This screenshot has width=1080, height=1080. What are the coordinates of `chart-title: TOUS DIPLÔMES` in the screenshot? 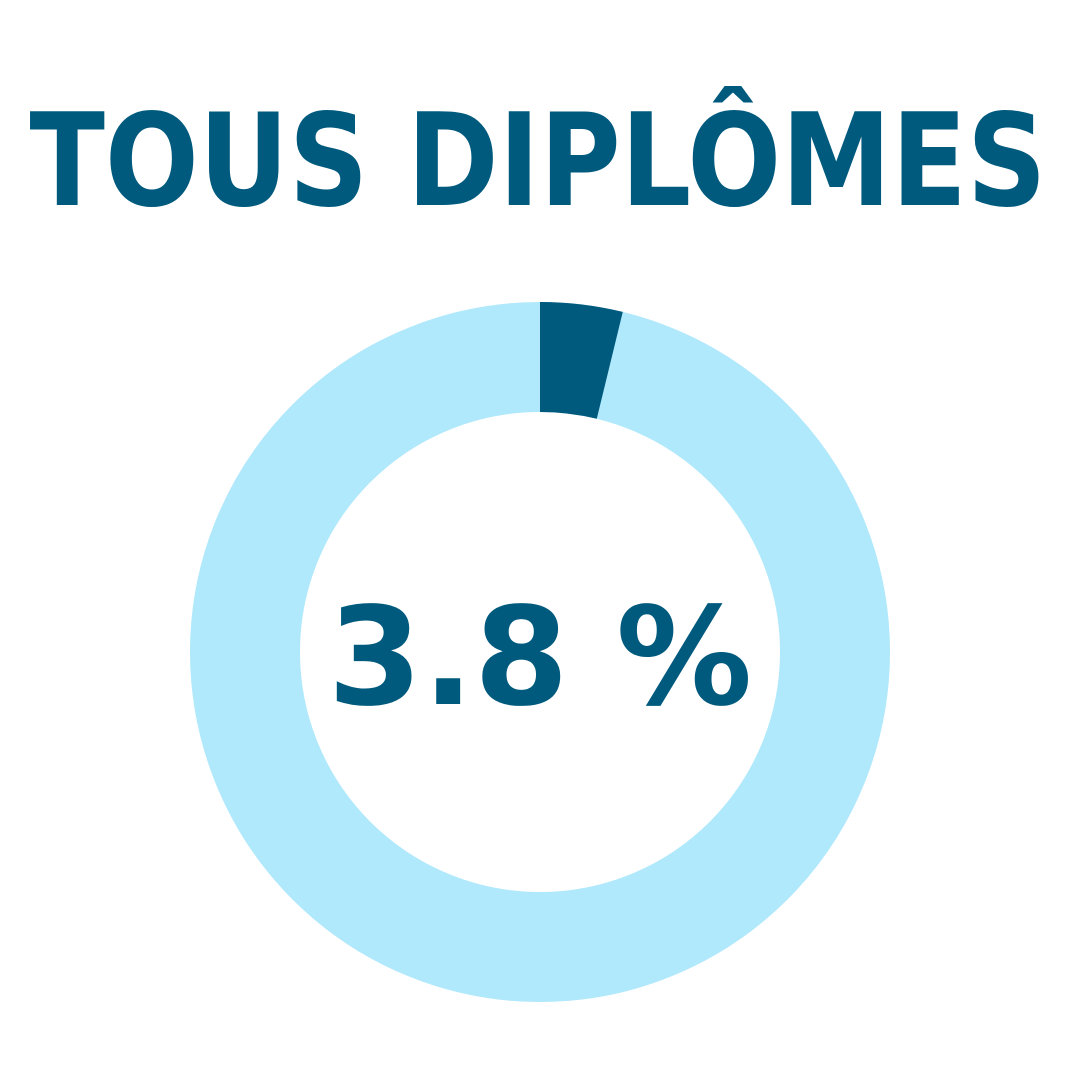 It's located at (538, 161).